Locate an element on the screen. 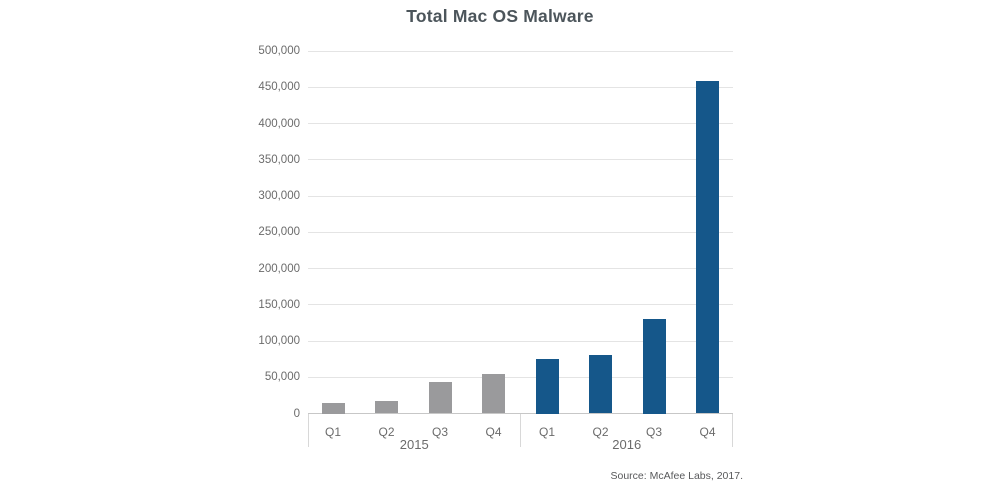 The image size is (1000, 489). y-tick-label: 250,000 is located at coordinates (279, 232).